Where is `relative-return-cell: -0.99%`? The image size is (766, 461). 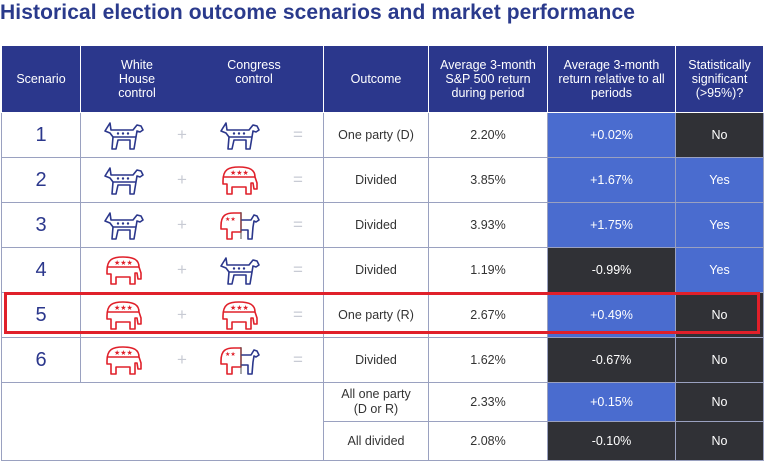
relative-return-cell: -0.99% is located at coordinates (612, 270).